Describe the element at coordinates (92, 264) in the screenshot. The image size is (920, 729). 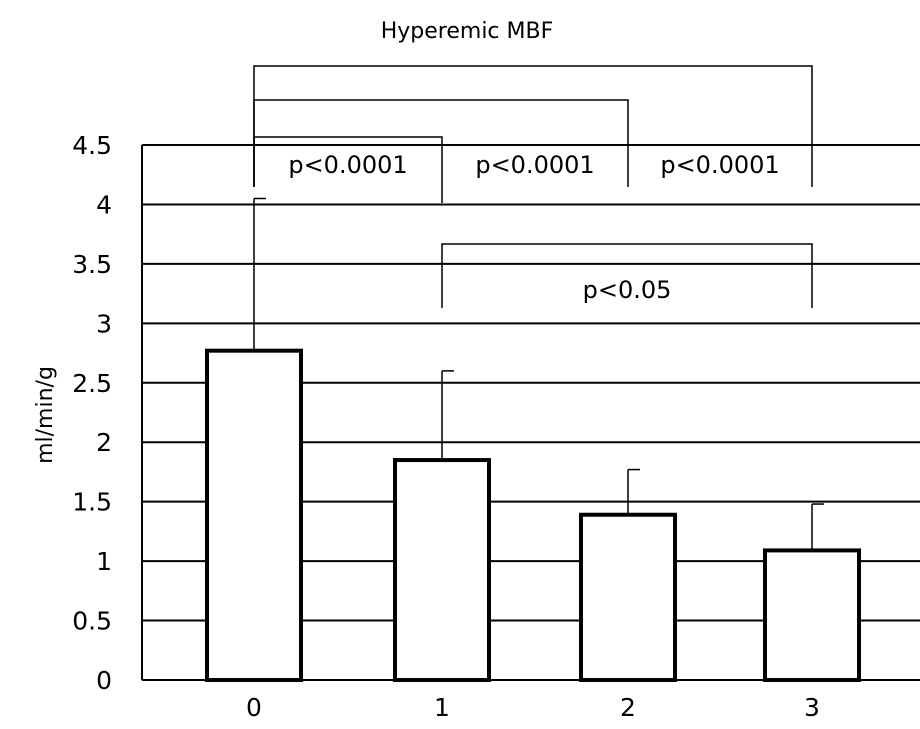
I see `y-tick-label: 3.5` at that location.